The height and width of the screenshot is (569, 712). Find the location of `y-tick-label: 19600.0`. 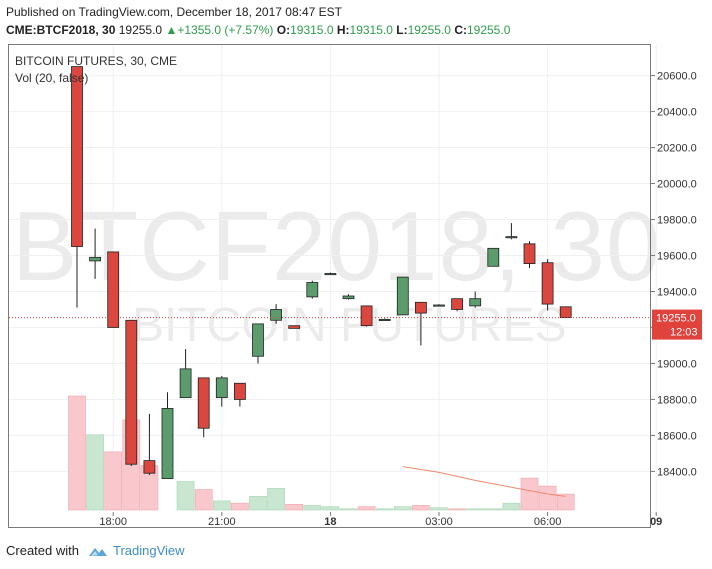

y-tick-label: 19600.0 is located at coordinates (677, 257).